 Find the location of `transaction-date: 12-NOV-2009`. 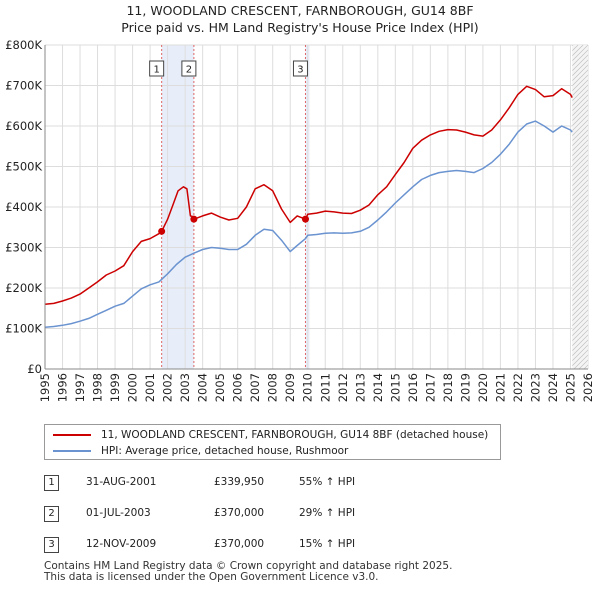

transaction-date: 12-NOV-2009 is located at coordinates (121, 544).